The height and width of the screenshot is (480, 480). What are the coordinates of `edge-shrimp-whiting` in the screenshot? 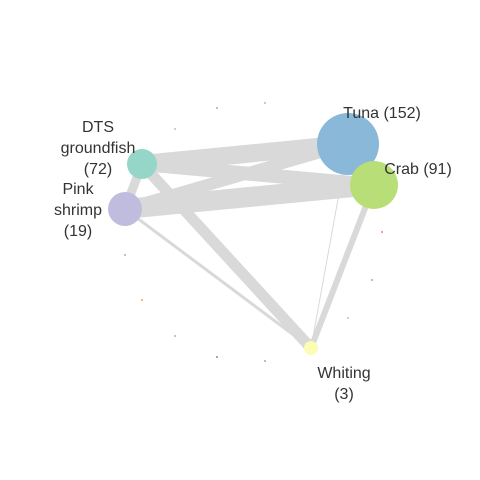 It's located at (218, 278).